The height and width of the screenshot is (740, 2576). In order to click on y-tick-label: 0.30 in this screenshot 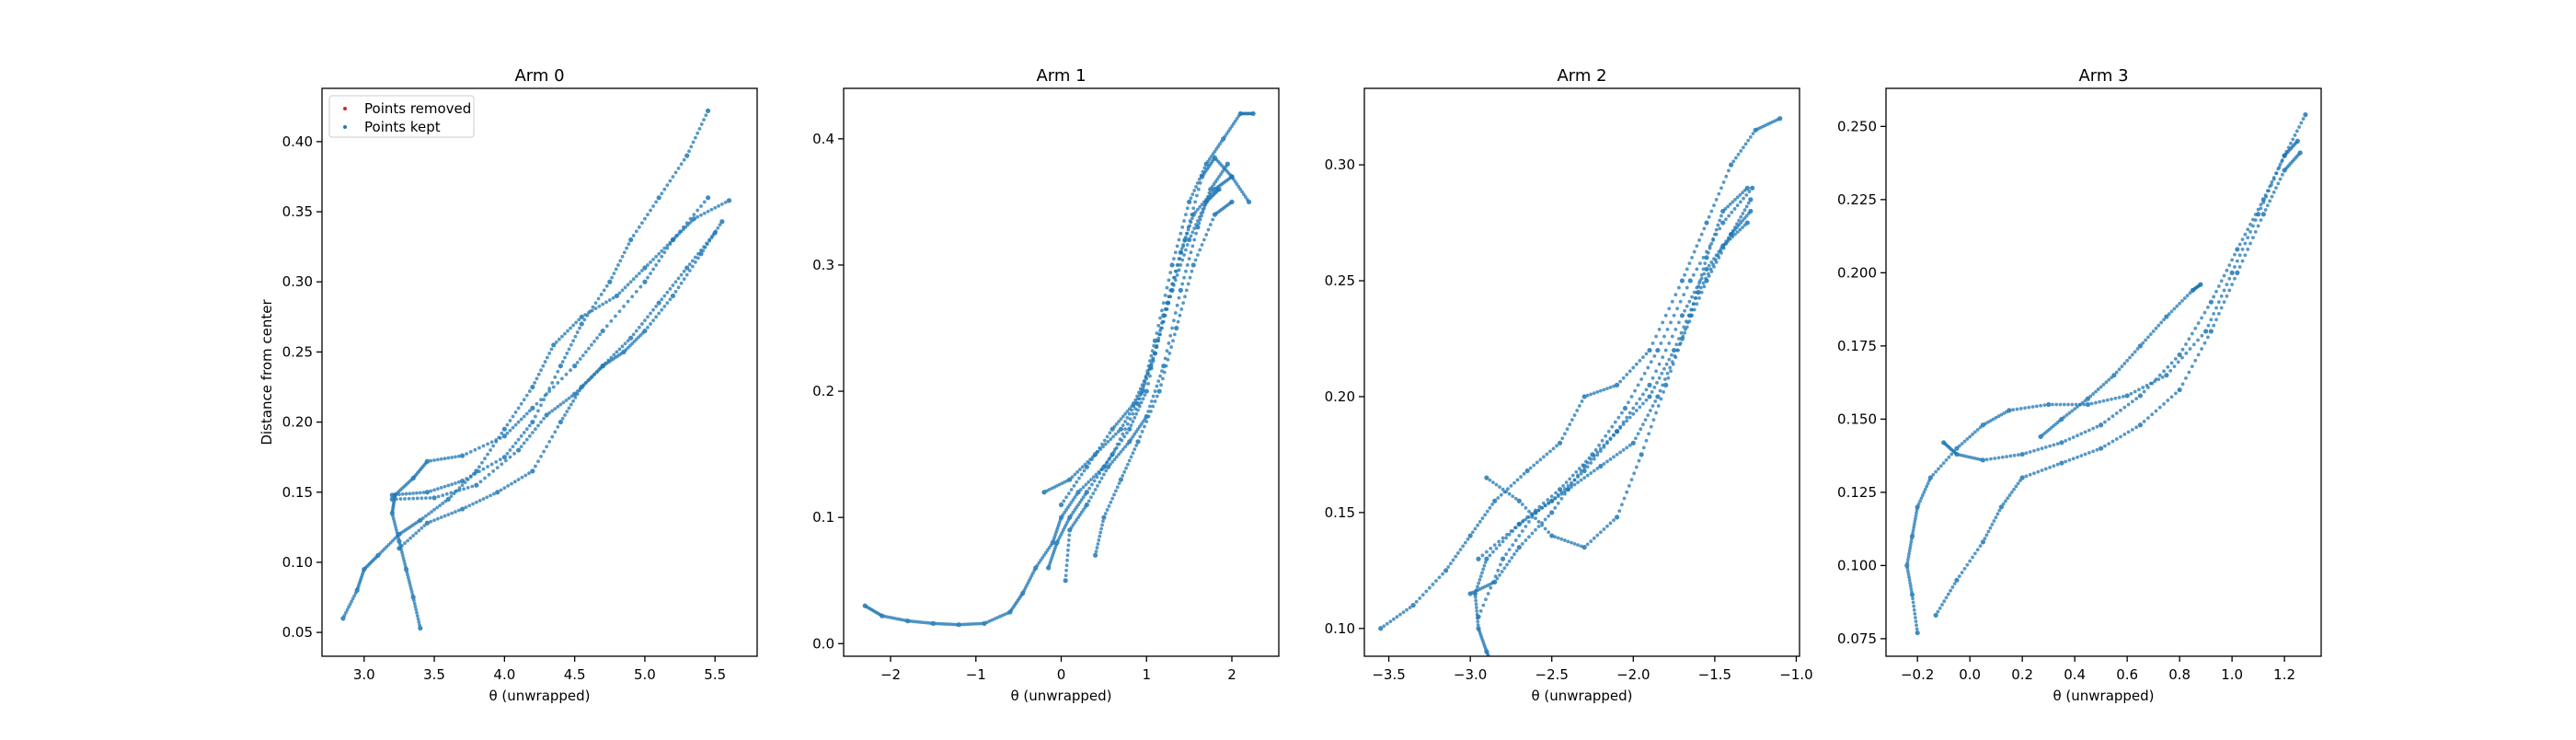, I will do `click(297, 282)`.